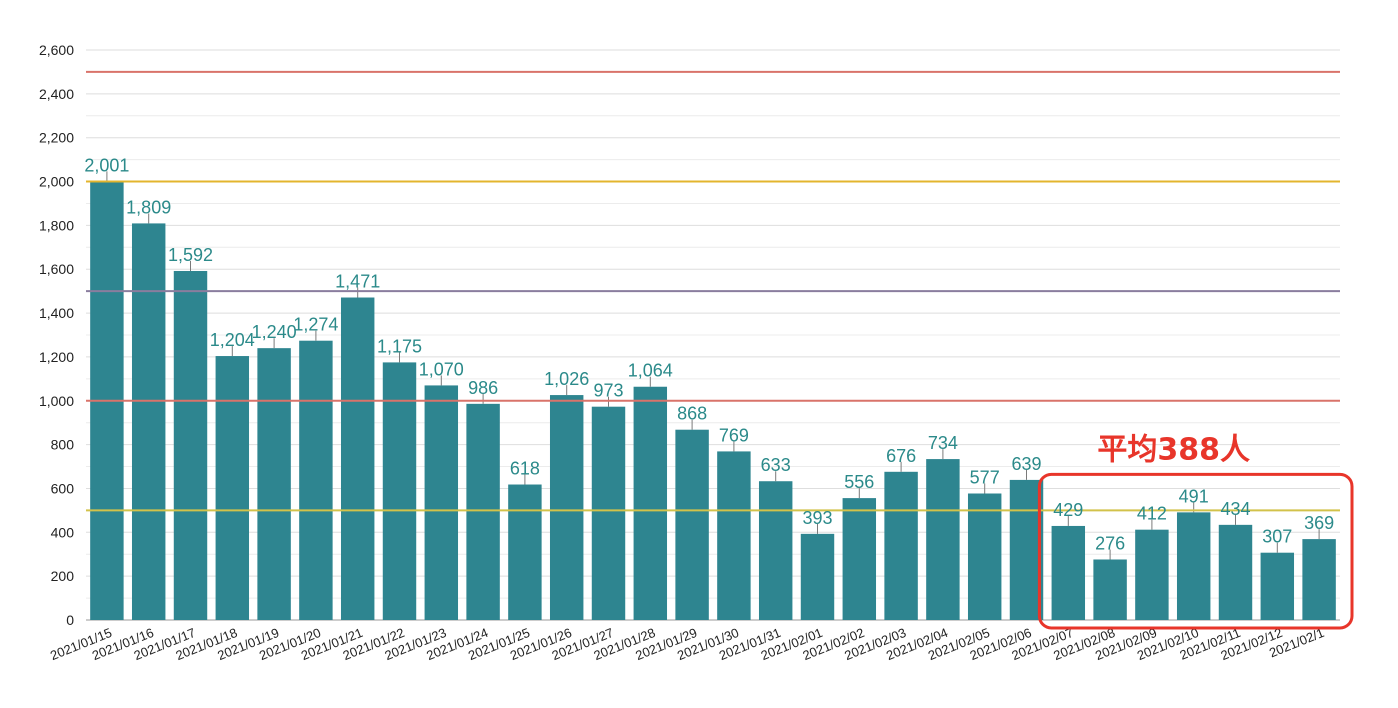 The width and height of the screenshot is (1398, 708). What do you see at coordinates (56, 357) in the screenshot?
I see `y-tick-label: 1,200` at bounding box center [56, 357].